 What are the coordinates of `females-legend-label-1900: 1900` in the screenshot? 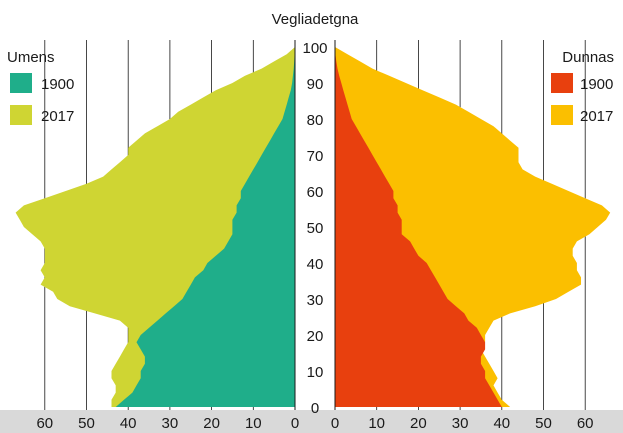 It's located at (596, 84).